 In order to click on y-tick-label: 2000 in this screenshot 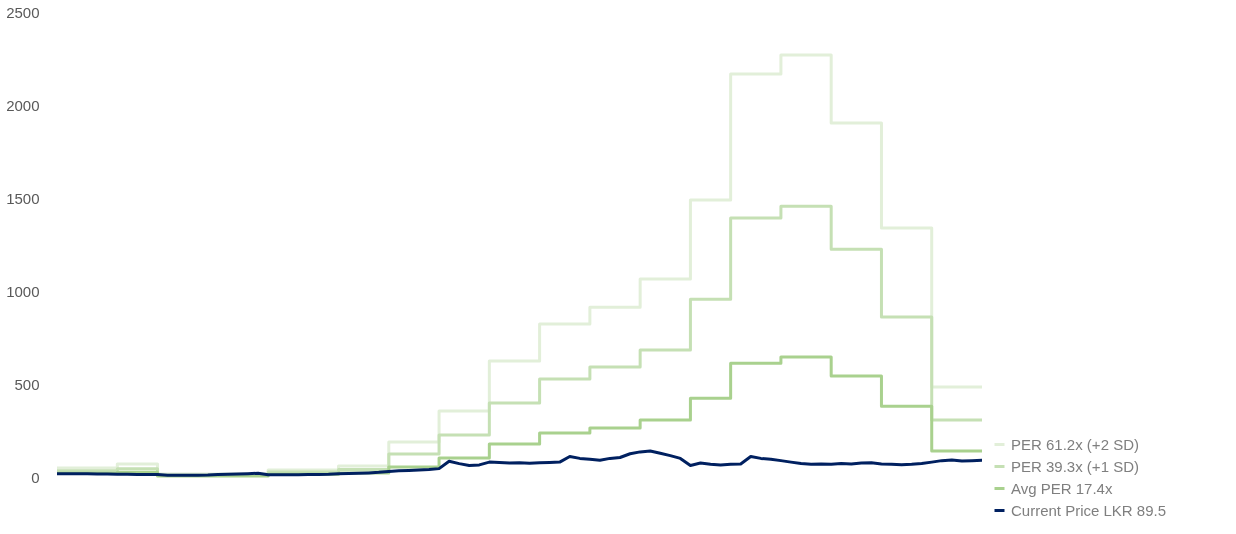, I will do `click(23, 105)`.